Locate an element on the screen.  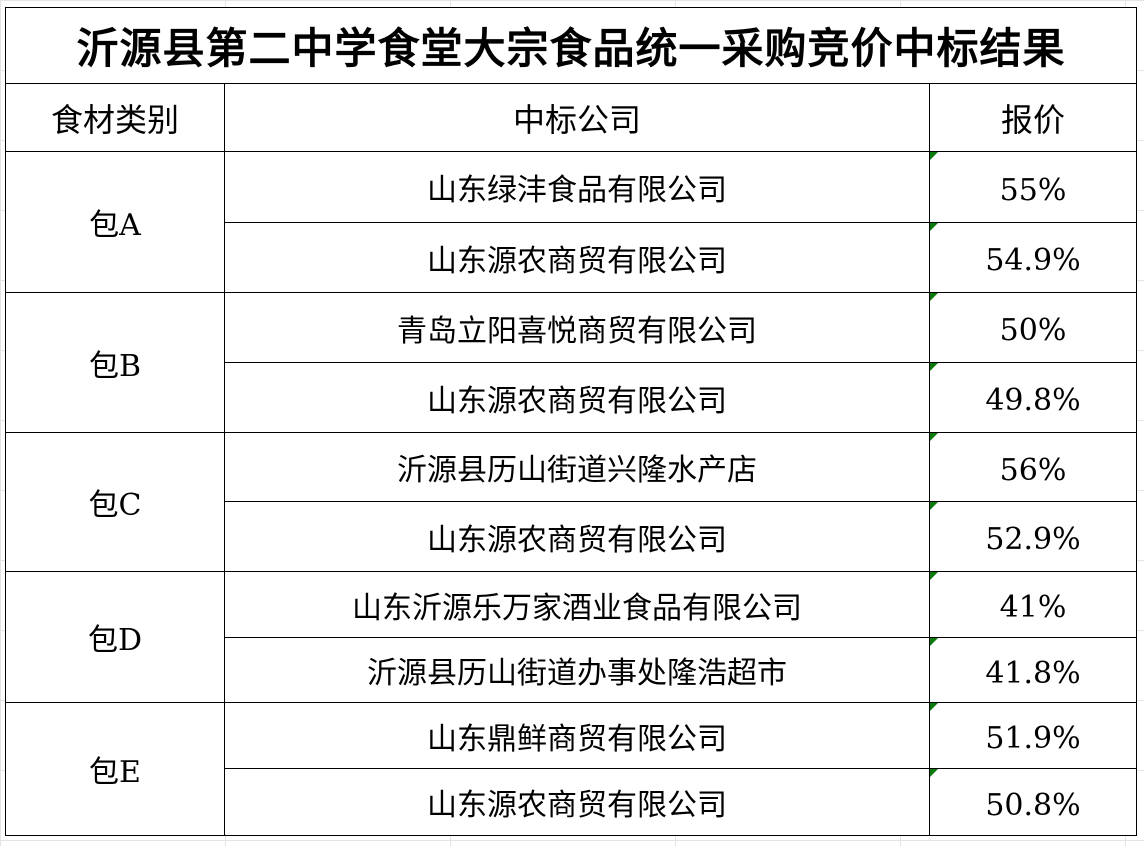
price-cell: 51.9% is located at coordinates (1033, 735).